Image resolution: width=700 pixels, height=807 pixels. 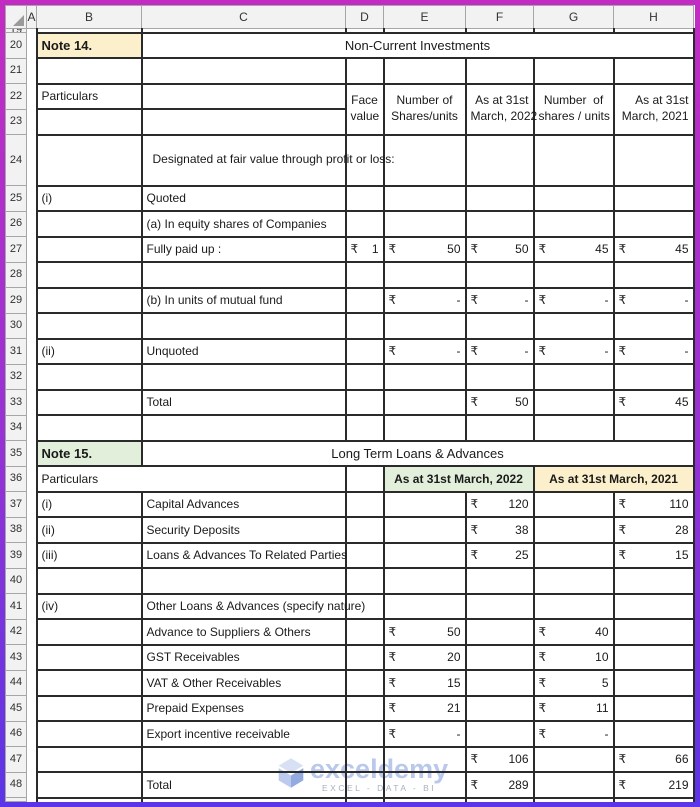 What do you see at coordinates (653, 504) in the screenshot?
I see `cell-H37: ₹110` at bounding box center [653, 504].